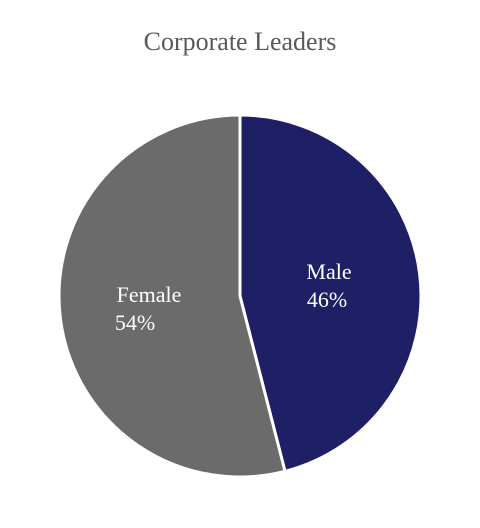  Describe the element at coordinates (240, 41) in the screenshot. I see `chart-title: Corporate Leaders` at that location.